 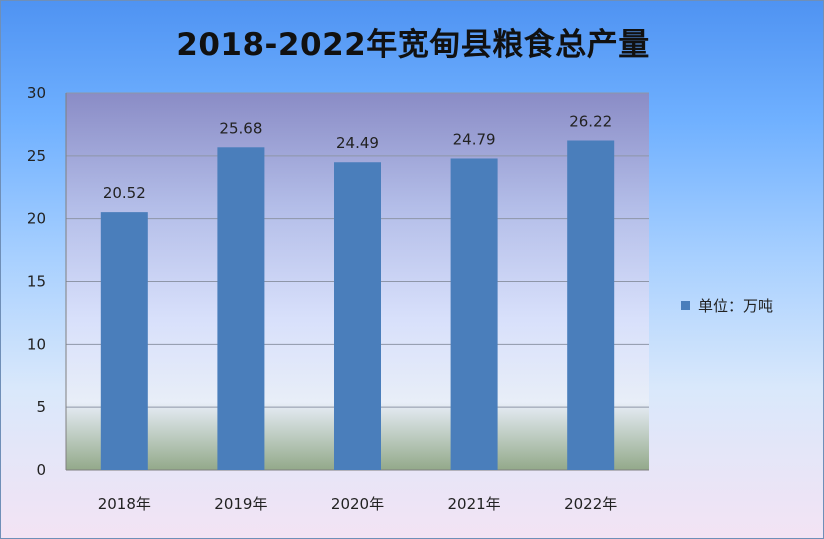 I want to click on data-label: 24.49, so click(x=357, y=143).